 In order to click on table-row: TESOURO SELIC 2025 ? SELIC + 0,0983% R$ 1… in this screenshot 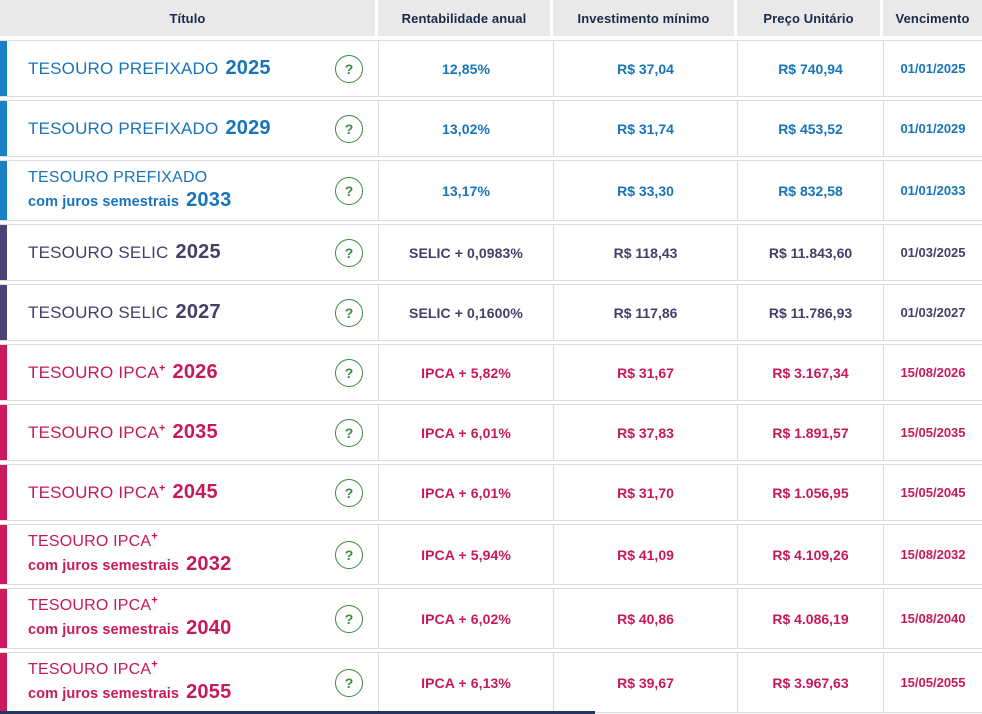, I will do `click(491, 252)`.